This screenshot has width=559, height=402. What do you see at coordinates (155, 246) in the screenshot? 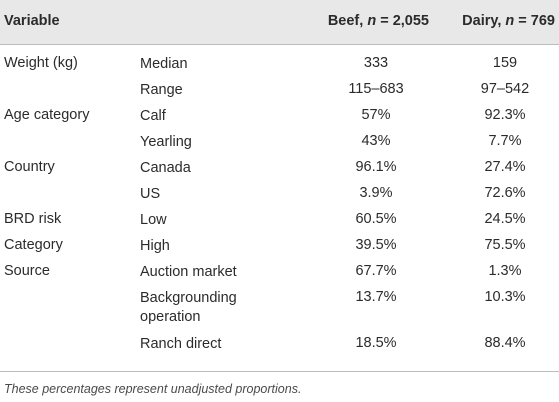
I see `row-subcategory: High` at bounding box center [155, 246].